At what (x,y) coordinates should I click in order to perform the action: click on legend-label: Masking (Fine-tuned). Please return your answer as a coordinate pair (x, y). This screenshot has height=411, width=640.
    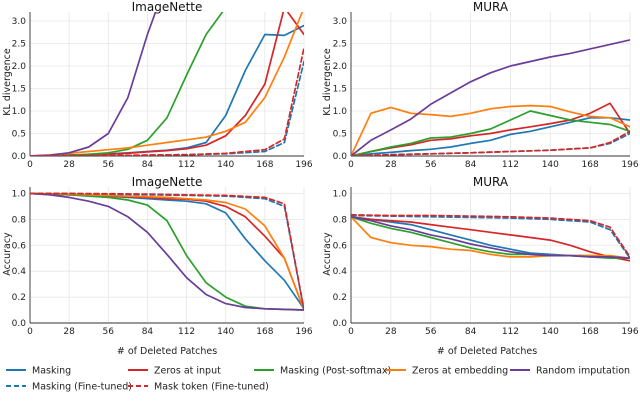
    Looking at the image, I should click on (82, 387).